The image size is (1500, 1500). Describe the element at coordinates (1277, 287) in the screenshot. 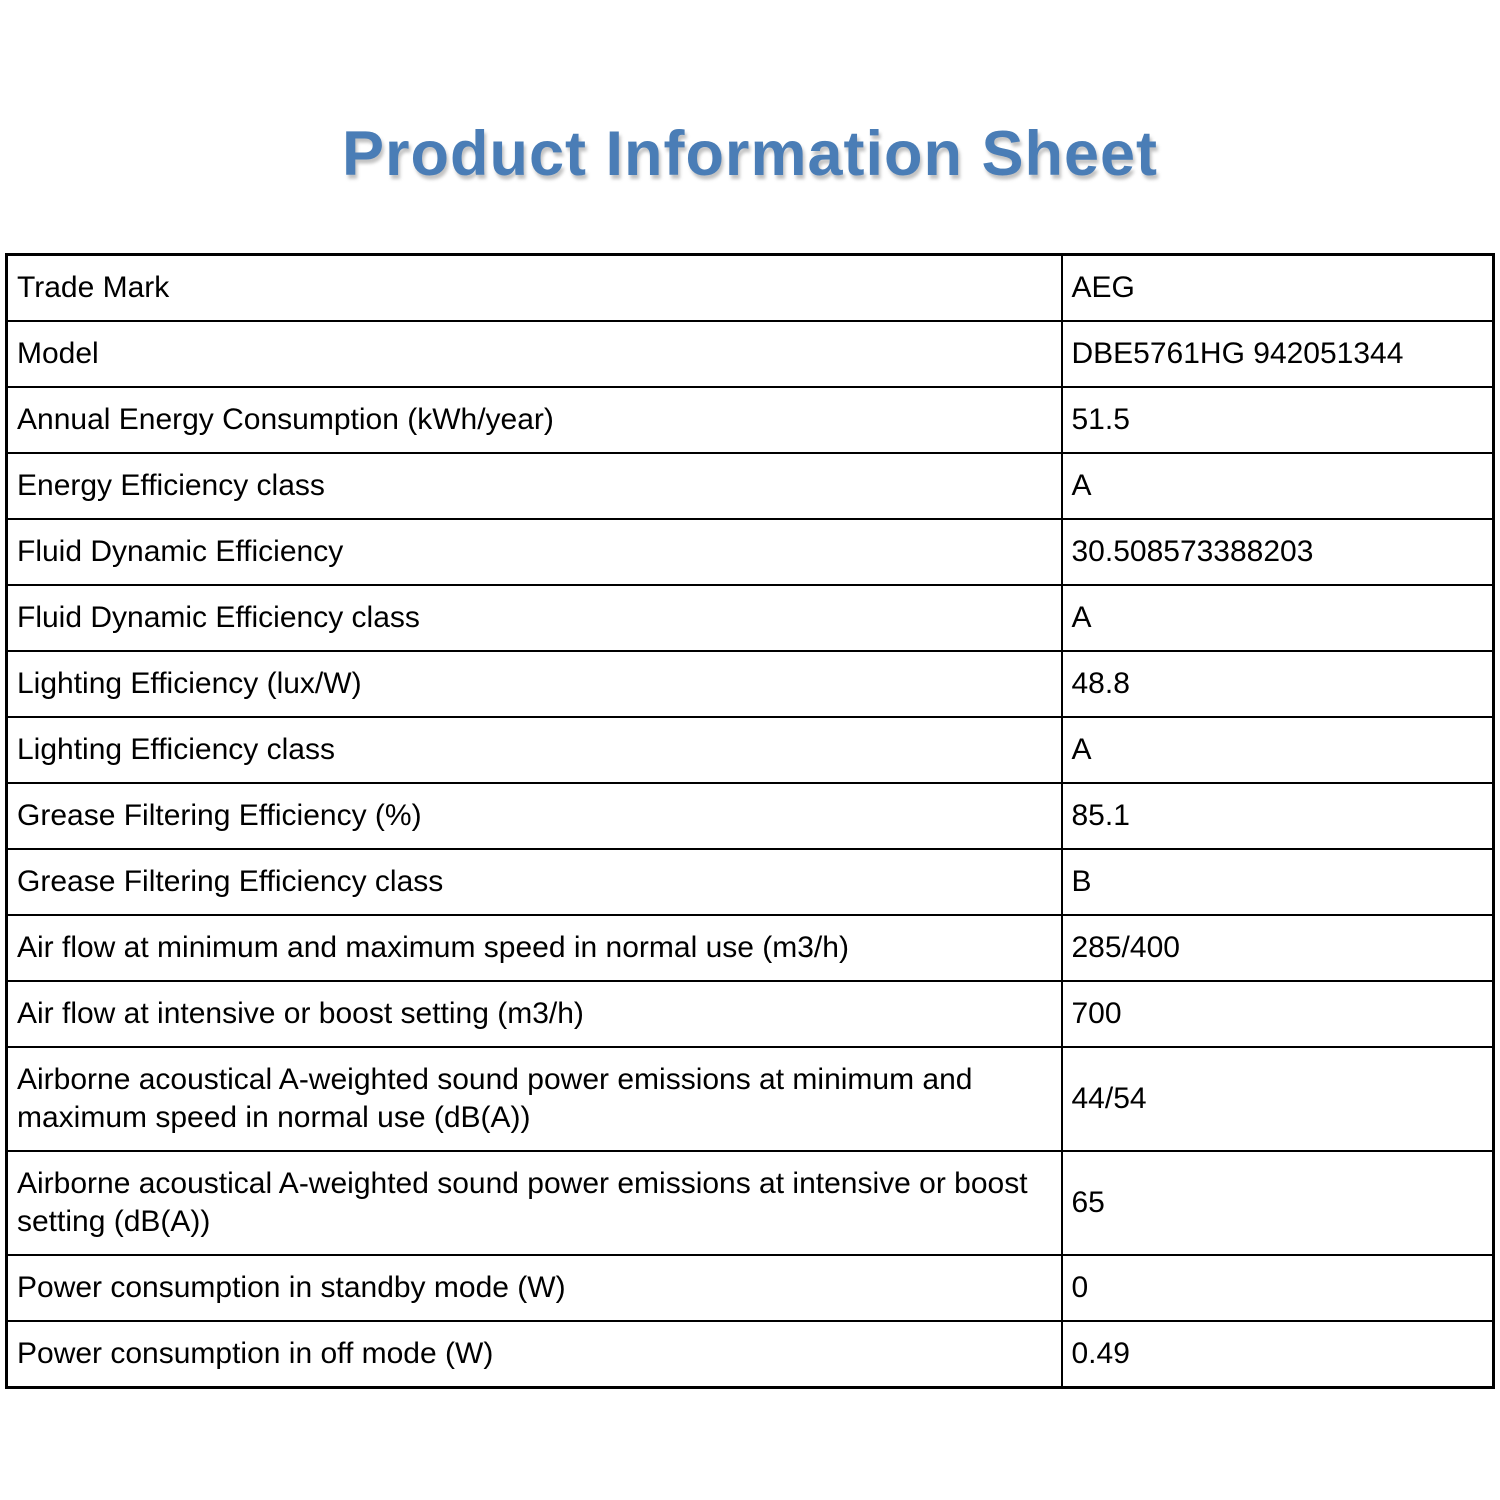

I see `spec-value-cell: AEG` at that location.